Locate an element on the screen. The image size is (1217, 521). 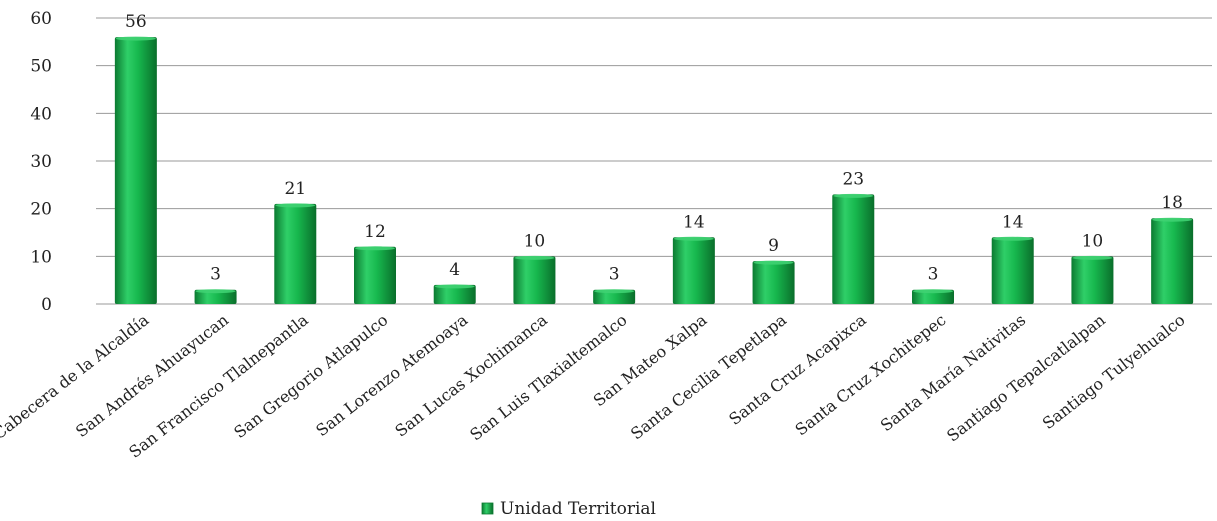
legend-label: Unidad Territorial is located at coordinates (578, 509).